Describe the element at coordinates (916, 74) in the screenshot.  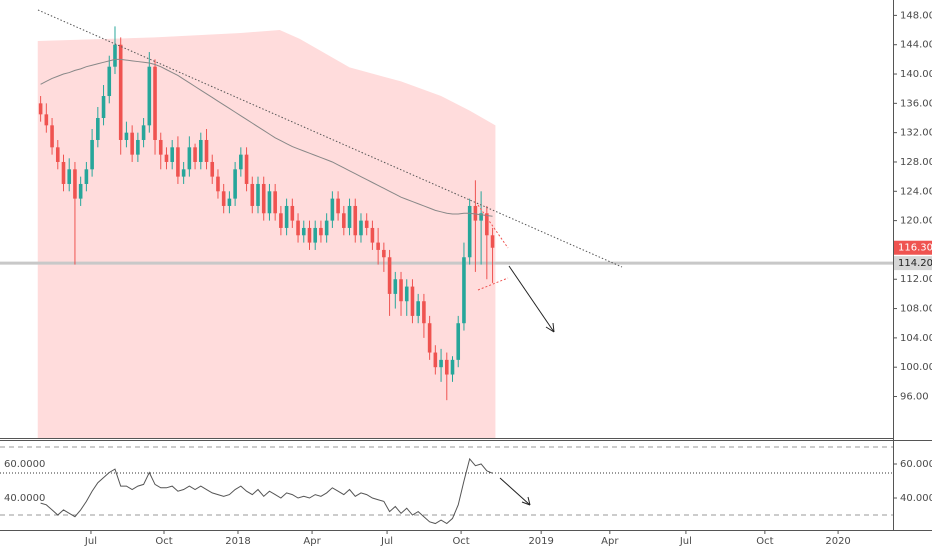
I see `y-tick-label: 140.00` at that location.